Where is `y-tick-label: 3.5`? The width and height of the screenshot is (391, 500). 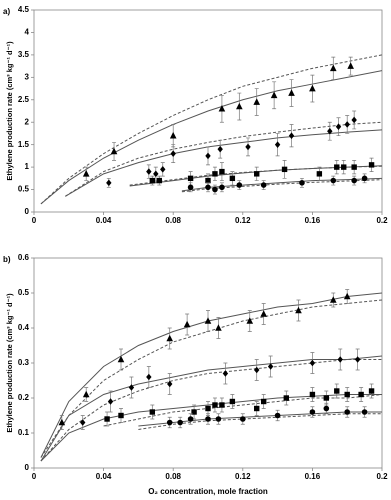
y-tick-label: 3.5 is located at coordinates (24, 54).